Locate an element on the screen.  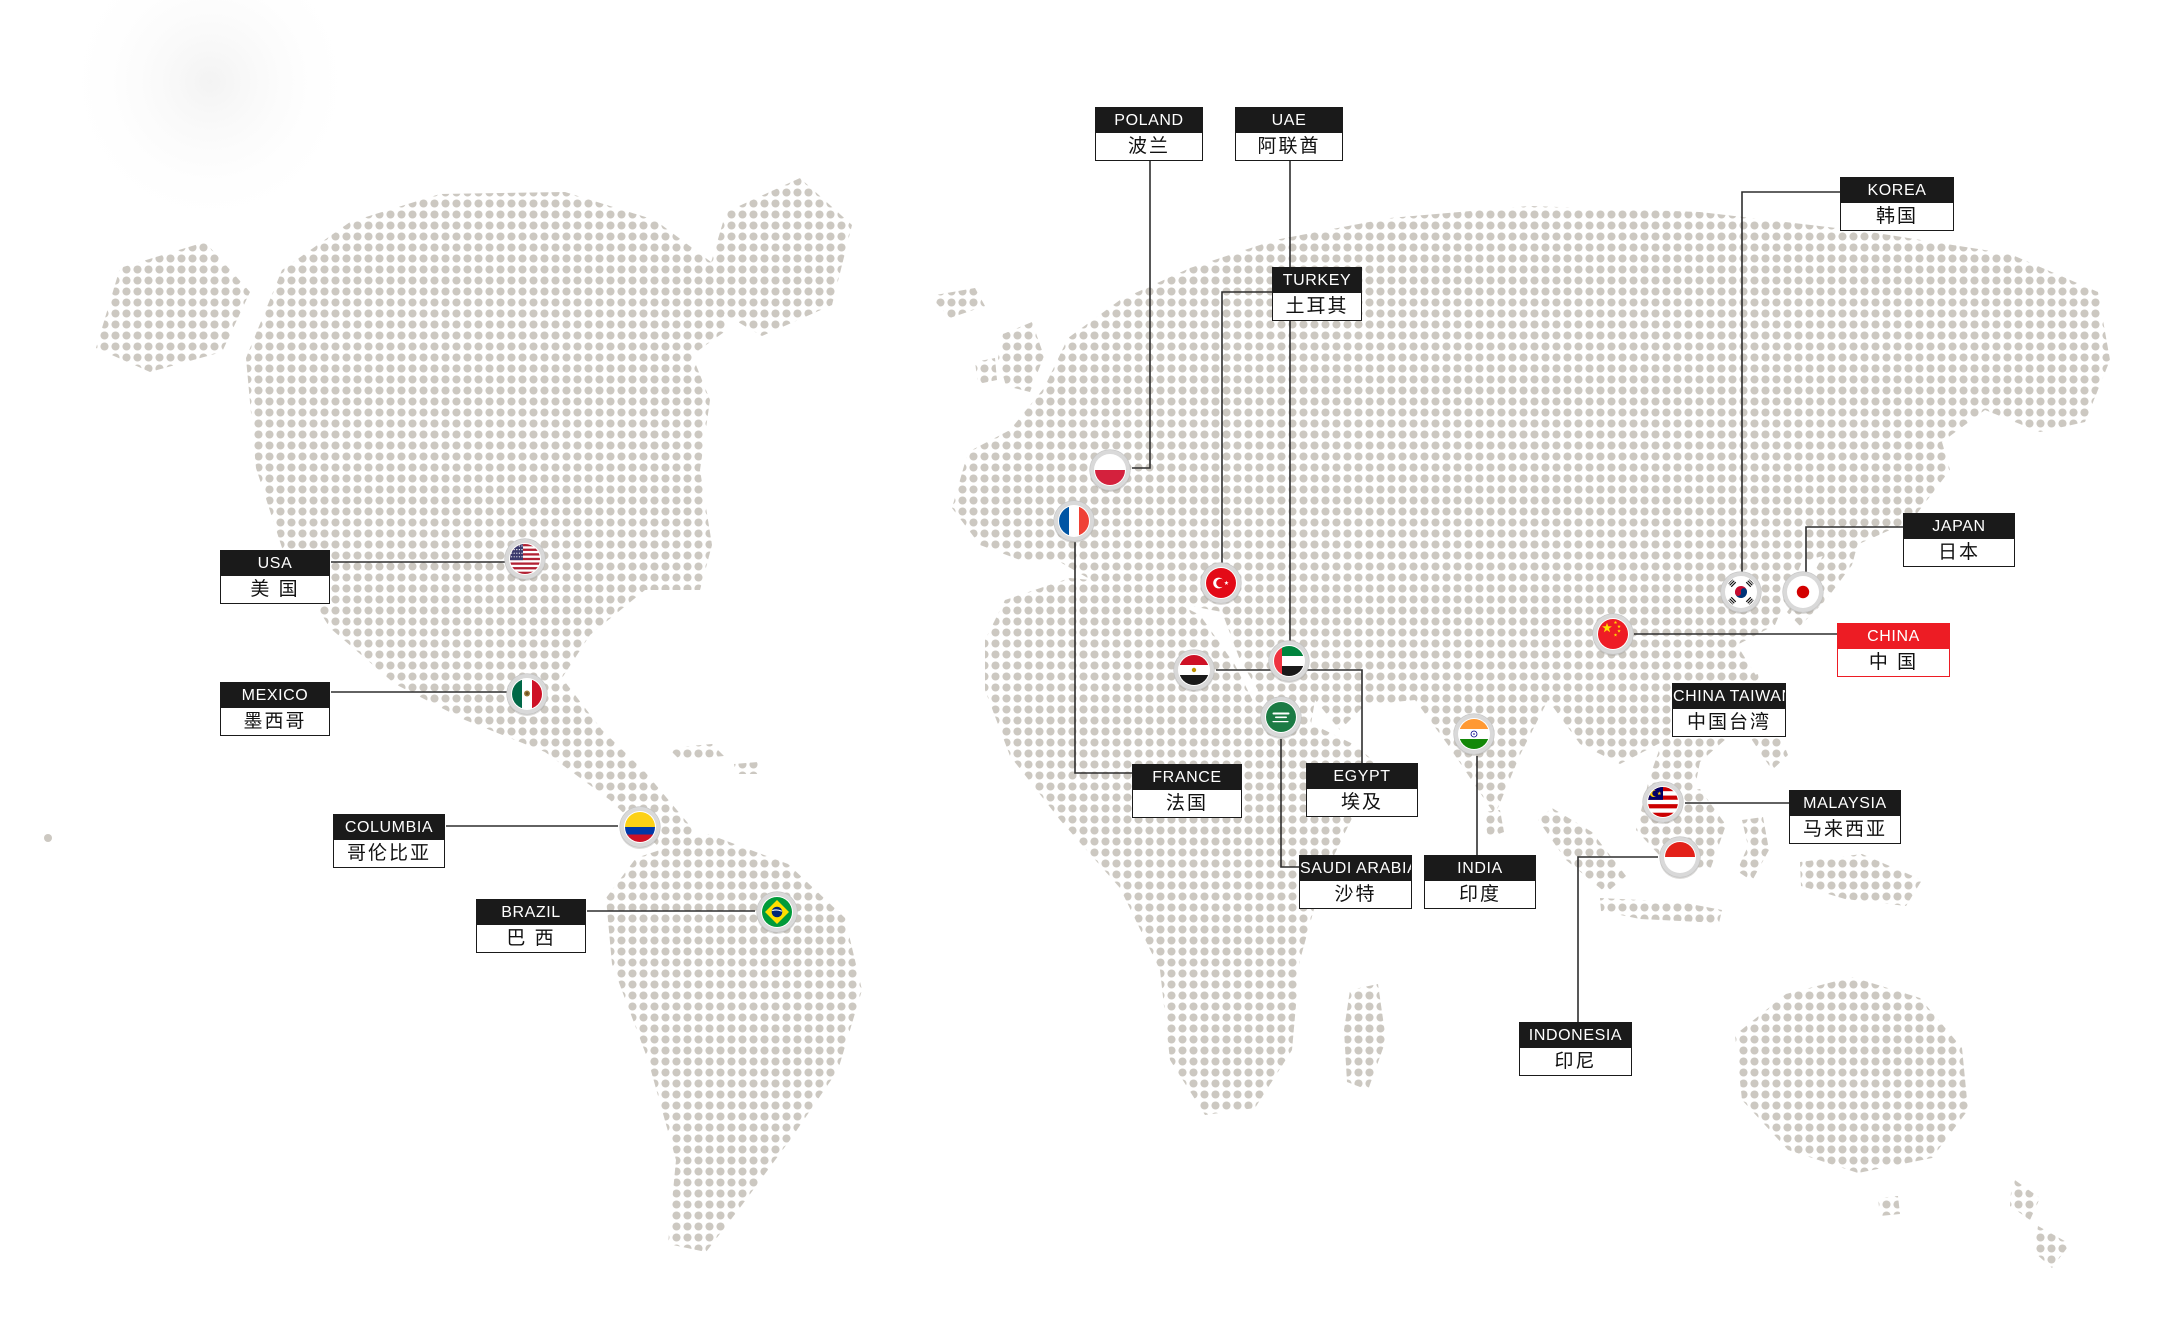
turkey-connector-line is located at coordinates (1246, 427).